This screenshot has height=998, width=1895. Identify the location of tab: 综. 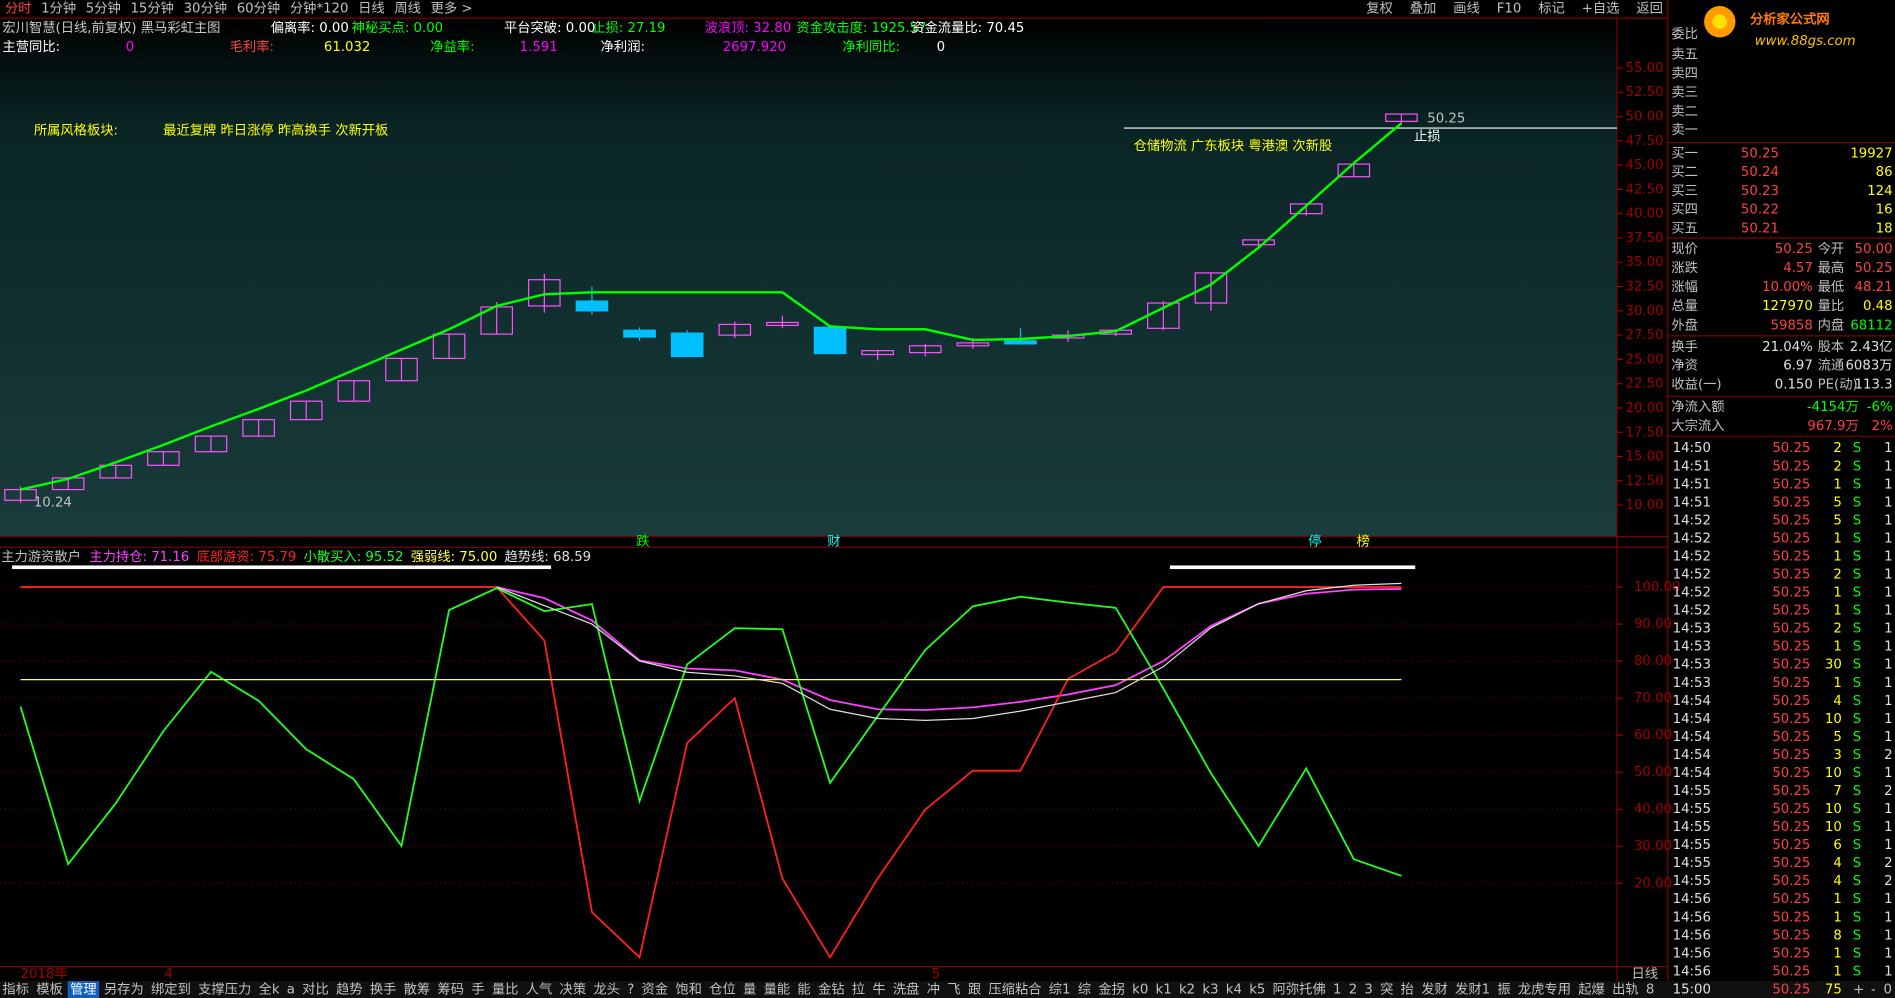
(1084, 990).